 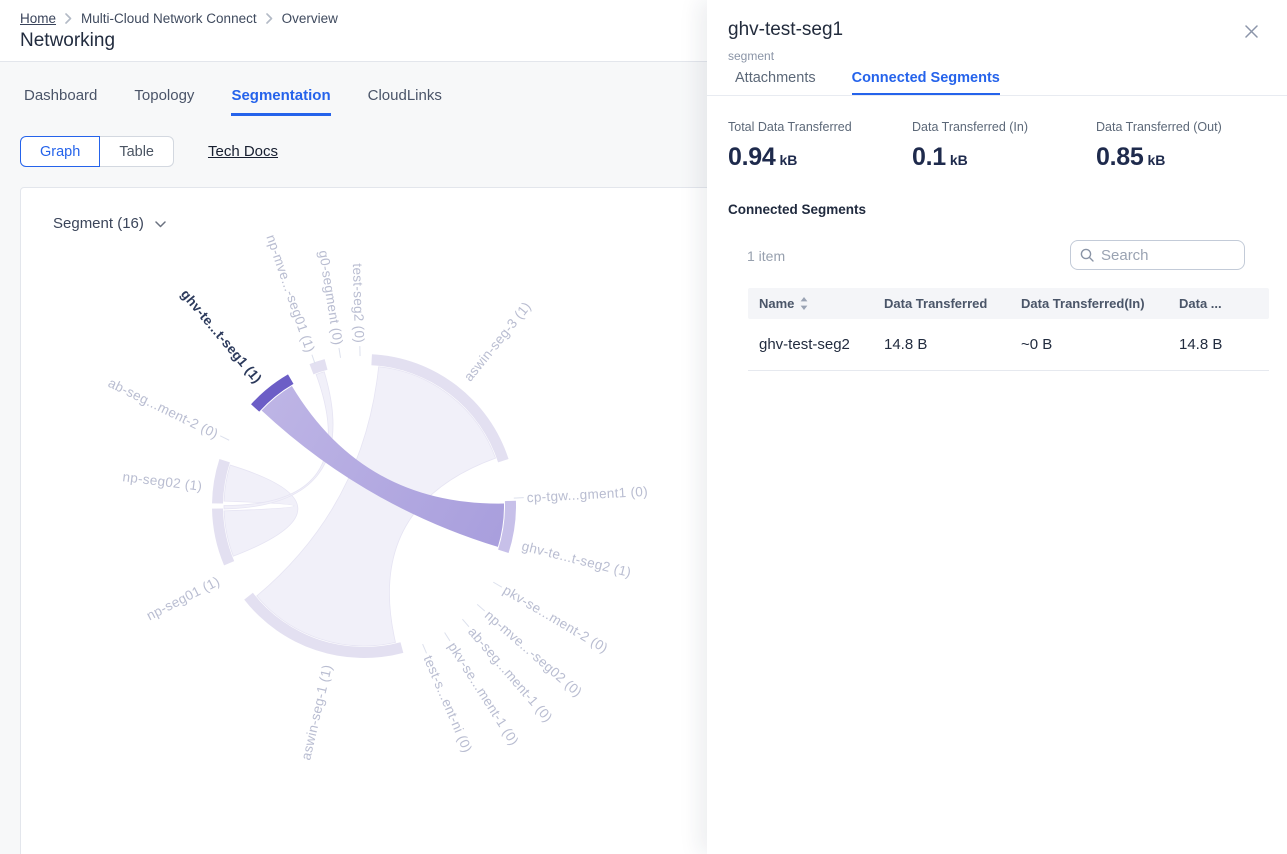 I want to click on search-box, so click(x=1157, y=255).